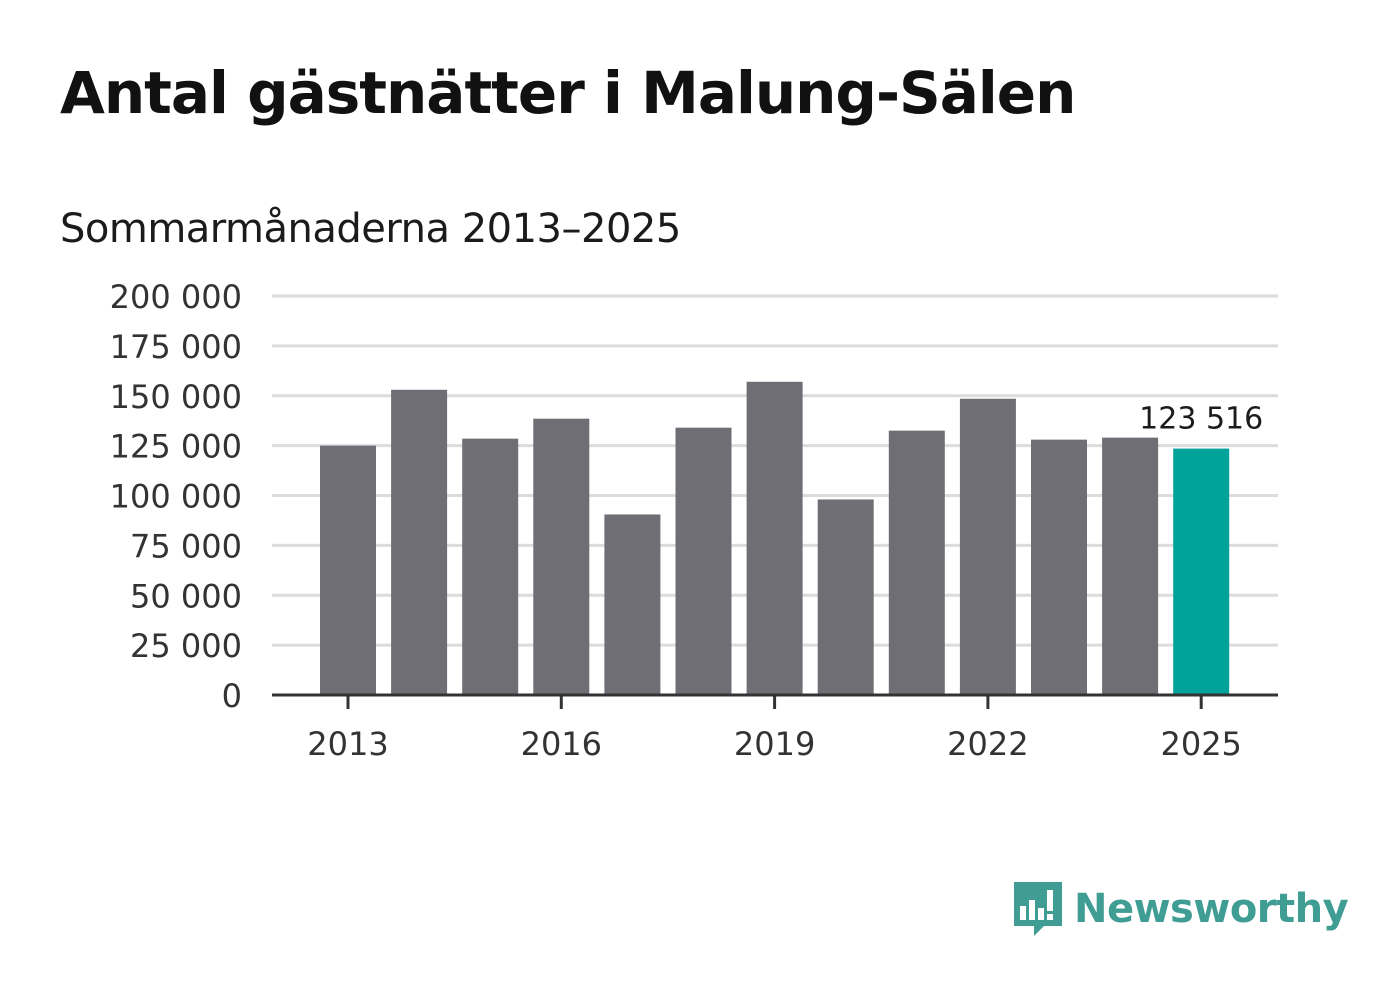 The width and height of the screenshot is (1382, 999). I want to click on bar-2017, so click(632, 604).